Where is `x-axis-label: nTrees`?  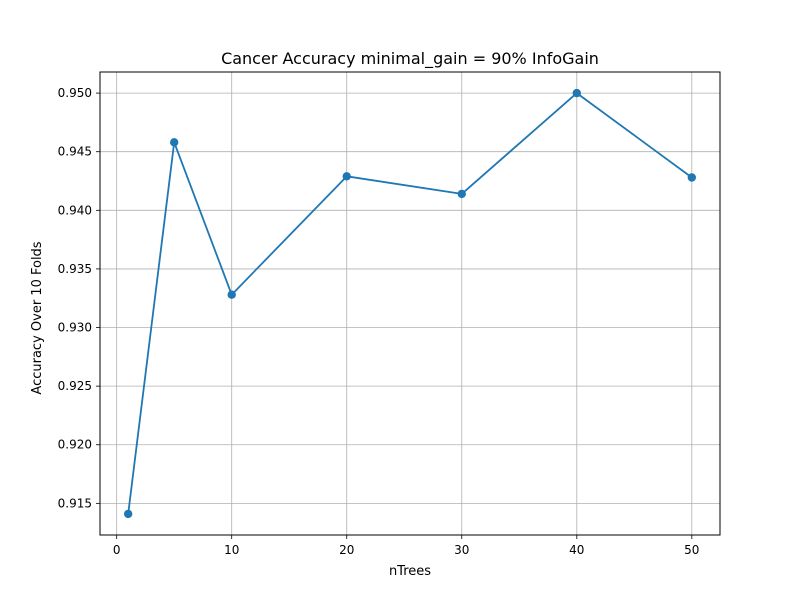 x-axis-label: nTrees is located at coordinates (410, 571).